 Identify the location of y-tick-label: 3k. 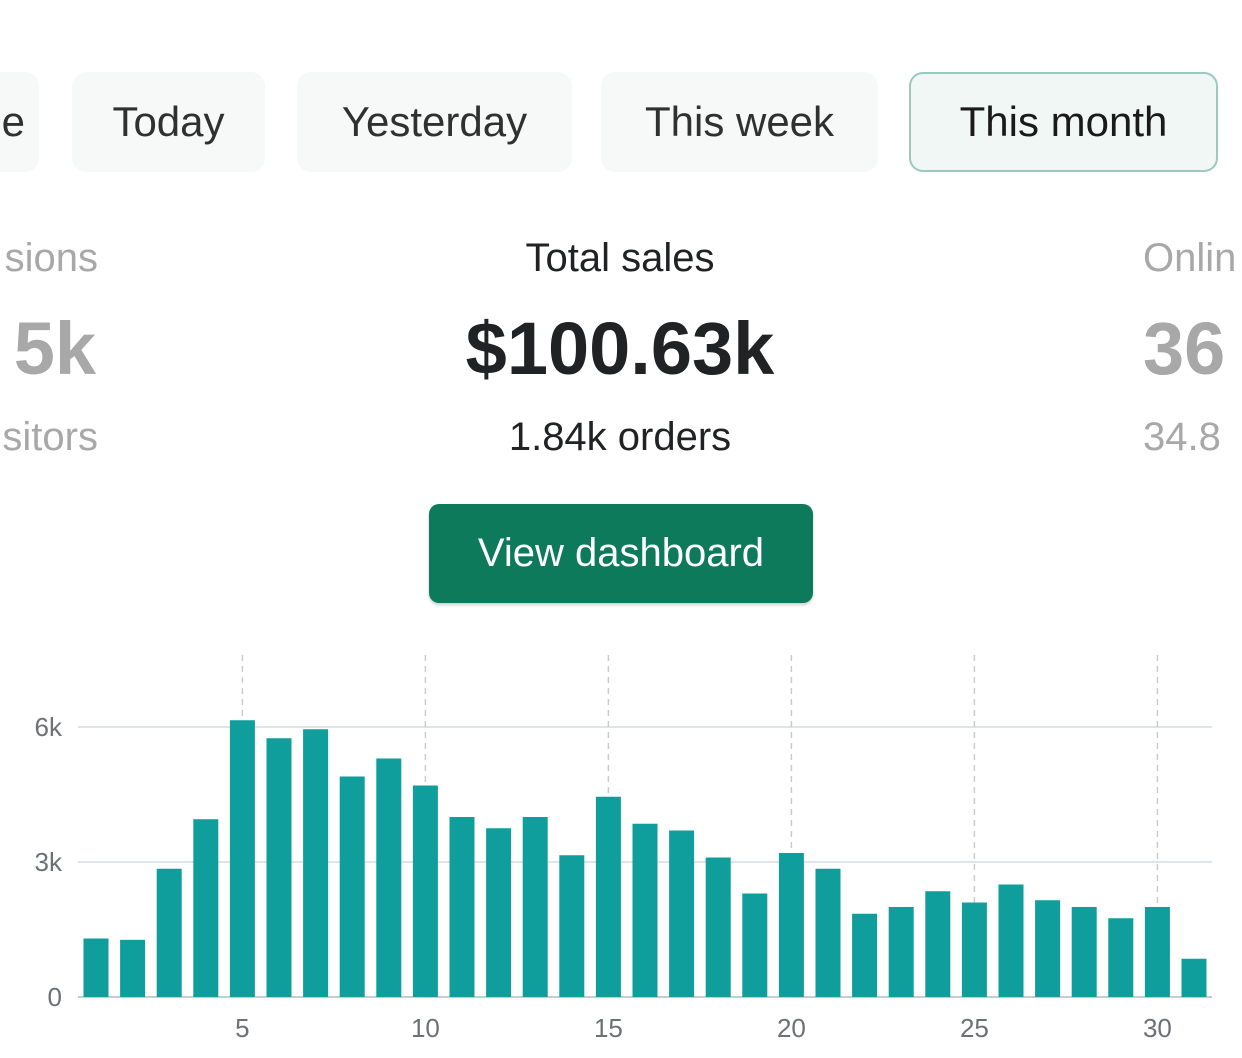
(49, 862).